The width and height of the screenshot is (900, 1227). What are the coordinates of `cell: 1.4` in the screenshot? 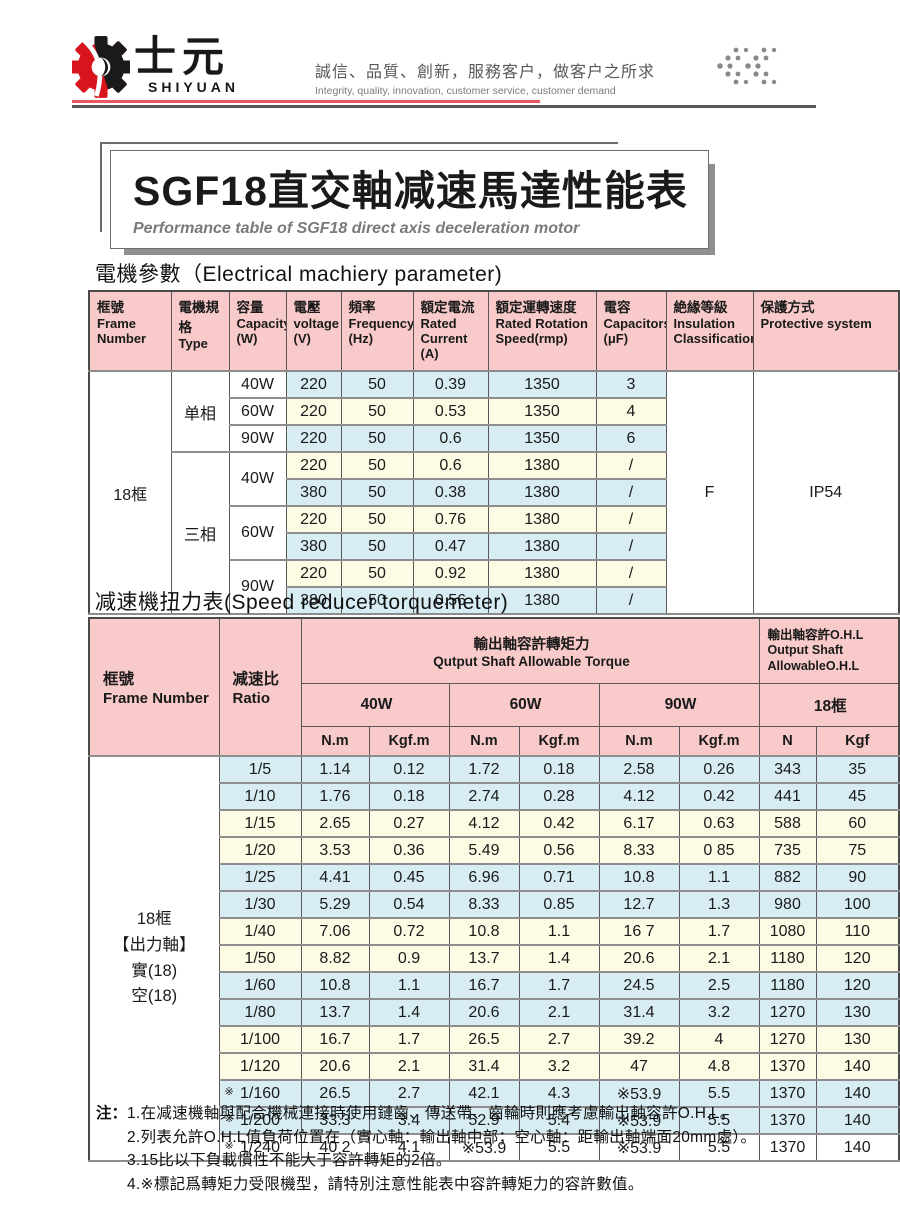 It's located at (559, 958).